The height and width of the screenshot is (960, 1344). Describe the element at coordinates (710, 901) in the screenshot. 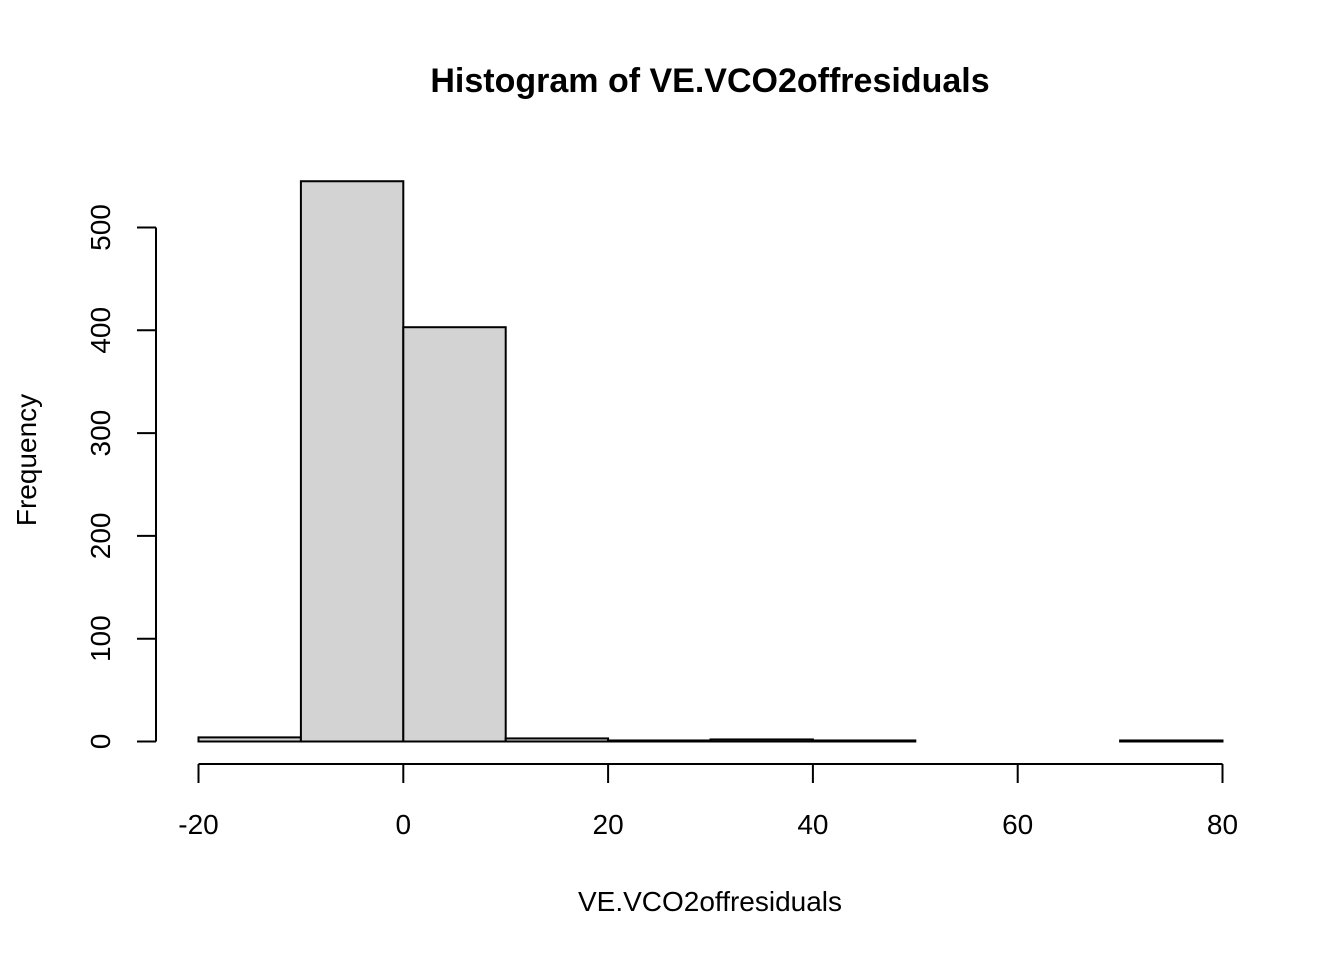

I see `x-axis-label: VE.VCO2offresiduals` at that location.